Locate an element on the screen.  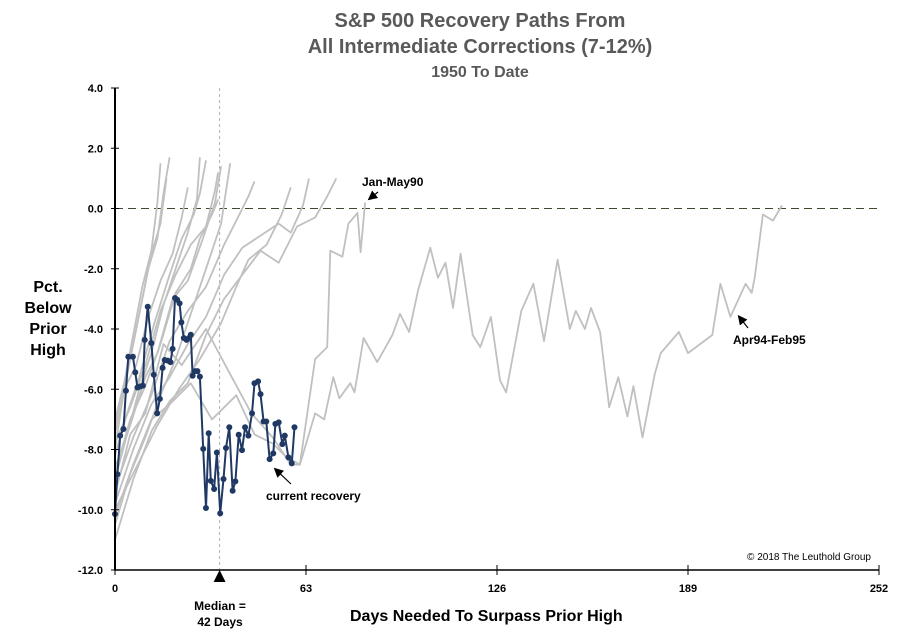
y-tick-label: 0.0 is located at coordinates (95, 210).